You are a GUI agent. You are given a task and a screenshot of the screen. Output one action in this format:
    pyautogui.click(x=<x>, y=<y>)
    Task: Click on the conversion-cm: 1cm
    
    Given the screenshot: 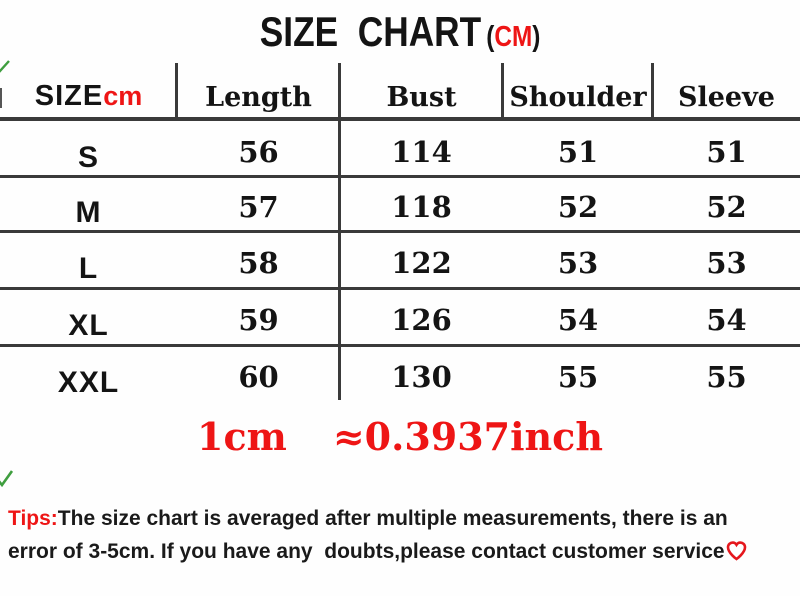 What is the action you would take?
    pyautogui.click(x=242, y=436)
    